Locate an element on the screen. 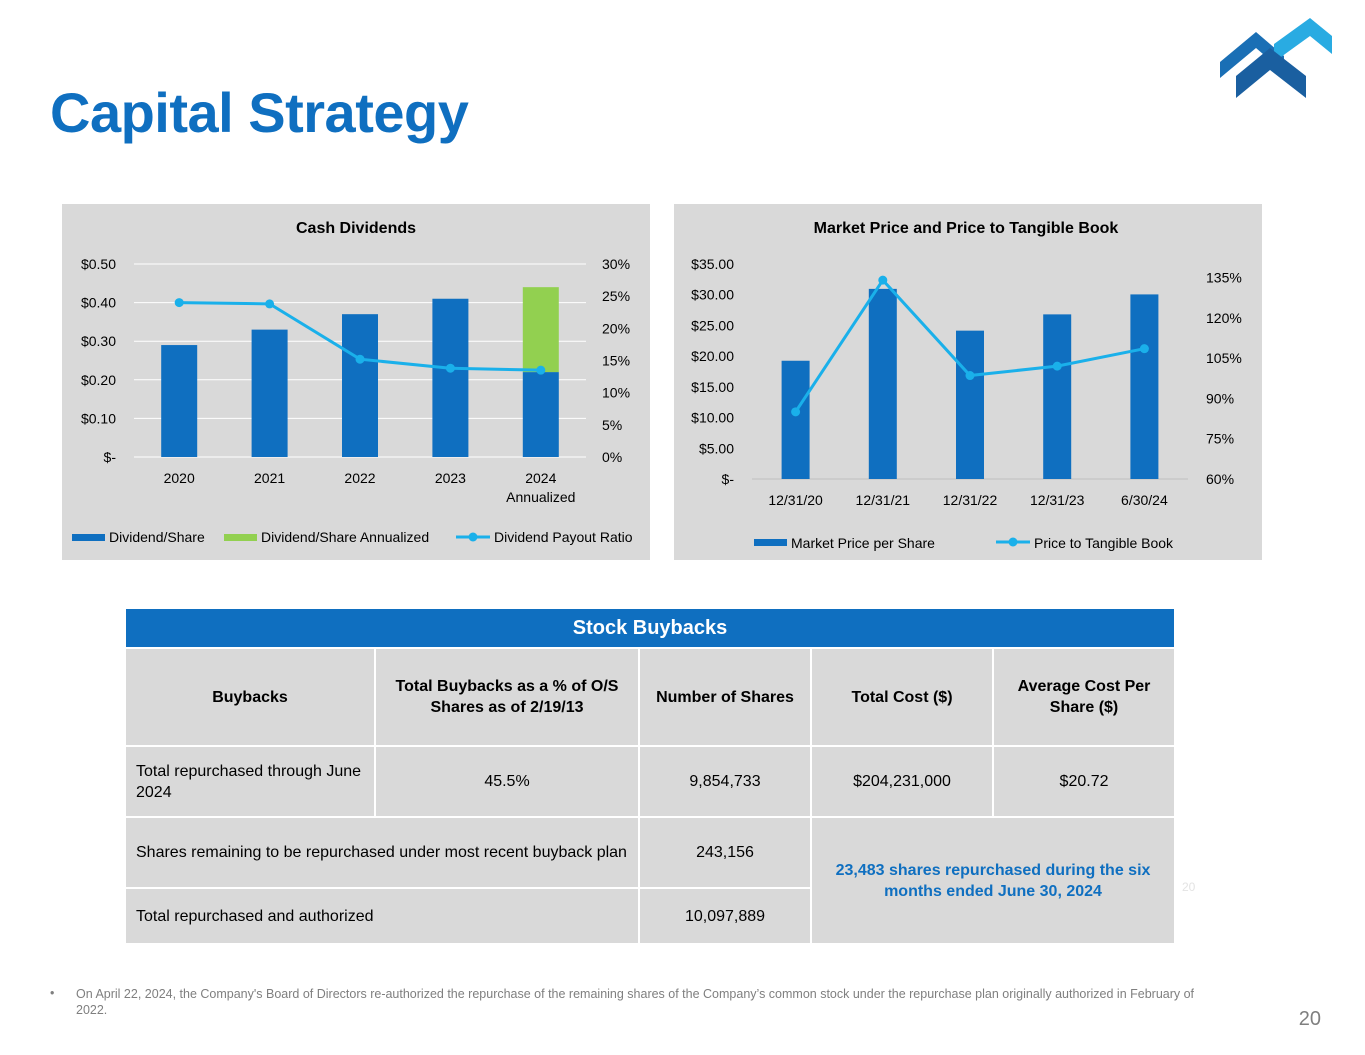  col-header-avg: Average Cost Per Share ($) is located at coordinates (1084, 697).